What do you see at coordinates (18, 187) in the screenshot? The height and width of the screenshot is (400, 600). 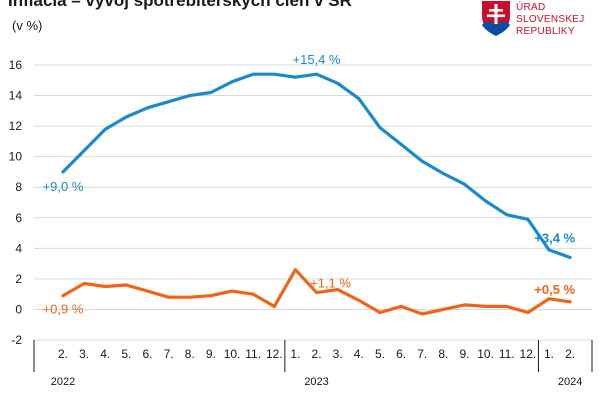 I see `y-tick-label: 8` at bounding box center [18, 187].